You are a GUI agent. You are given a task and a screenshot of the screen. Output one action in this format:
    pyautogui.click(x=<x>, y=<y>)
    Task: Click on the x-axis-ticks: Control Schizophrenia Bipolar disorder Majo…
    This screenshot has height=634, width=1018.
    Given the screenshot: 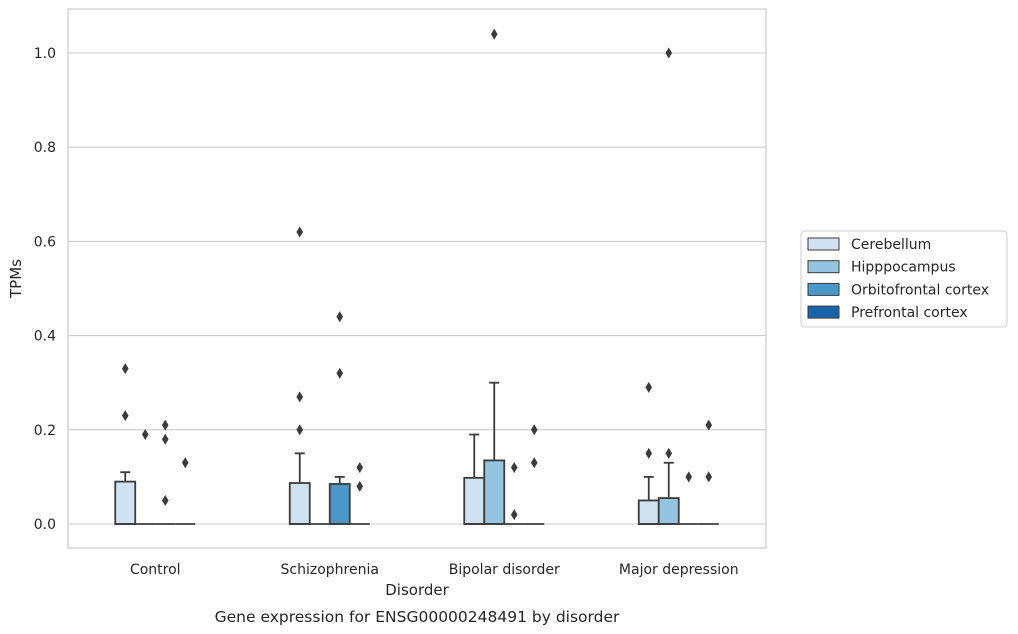 What is the action you would take?
    pyautogui.click(x=434, y=570)
    